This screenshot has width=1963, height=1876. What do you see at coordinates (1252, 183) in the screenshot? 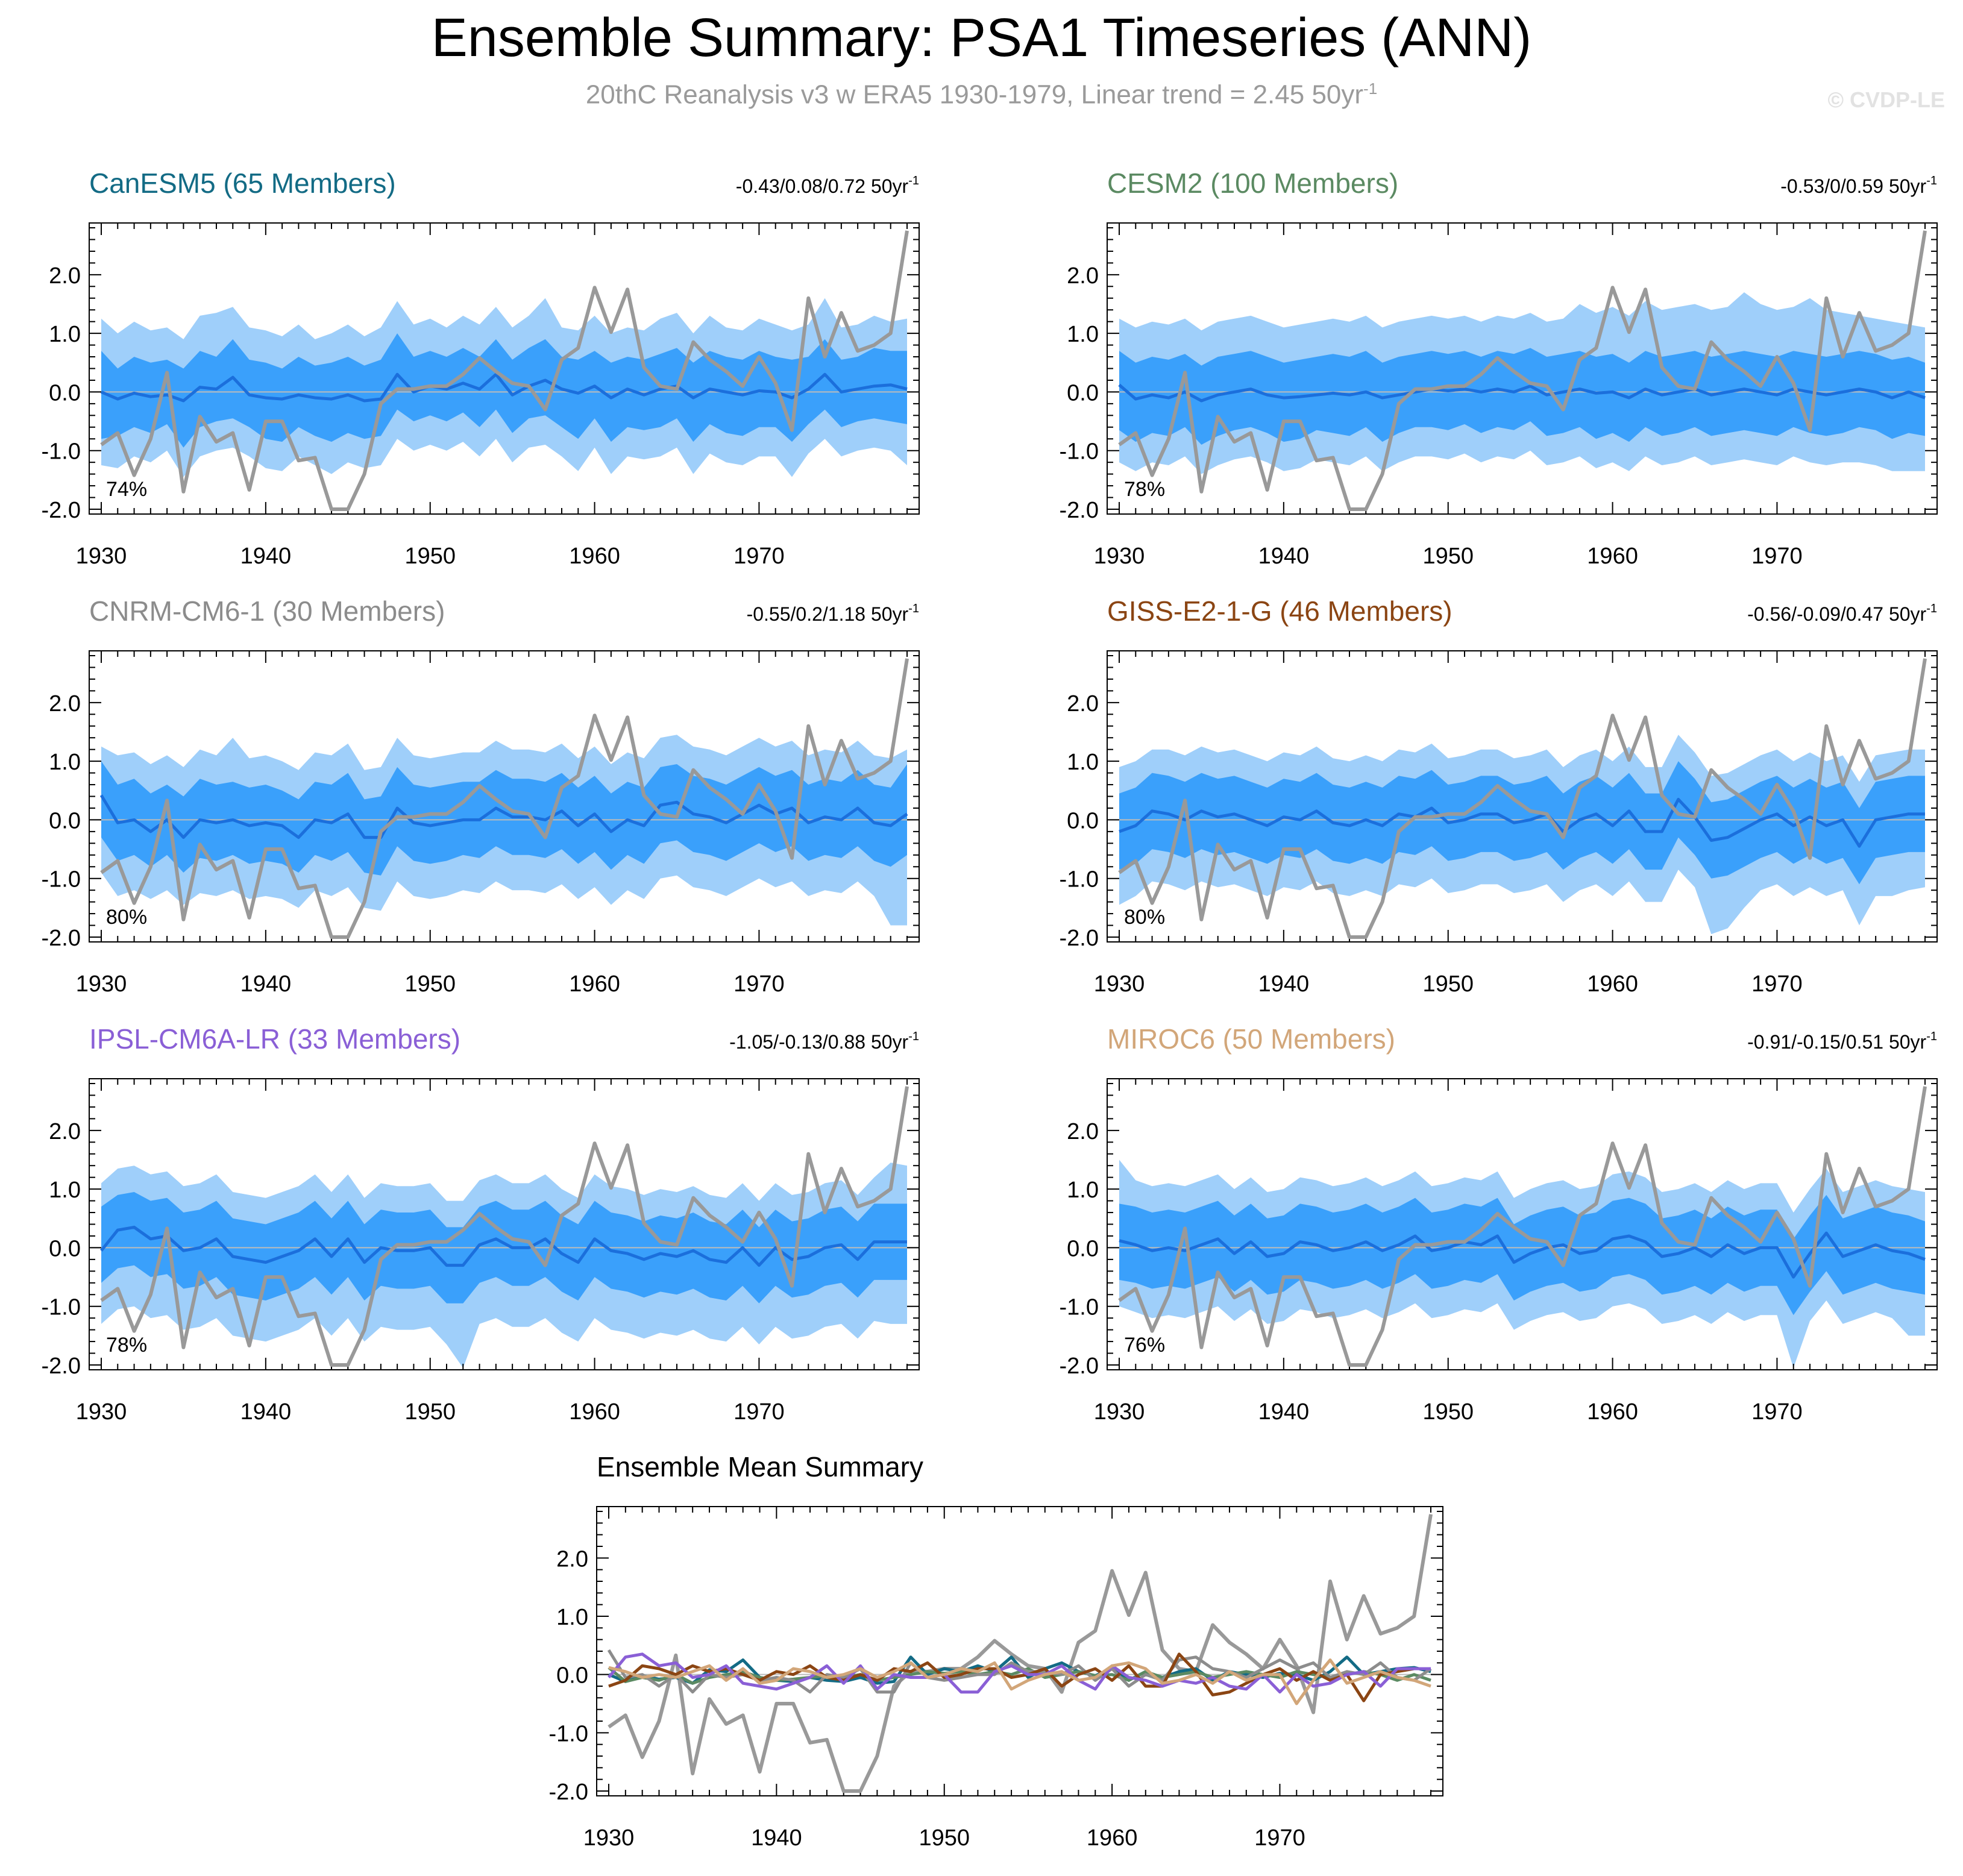
I see `panel-title: CESM2 (100 Members)` at bounding box center [1252, 183].